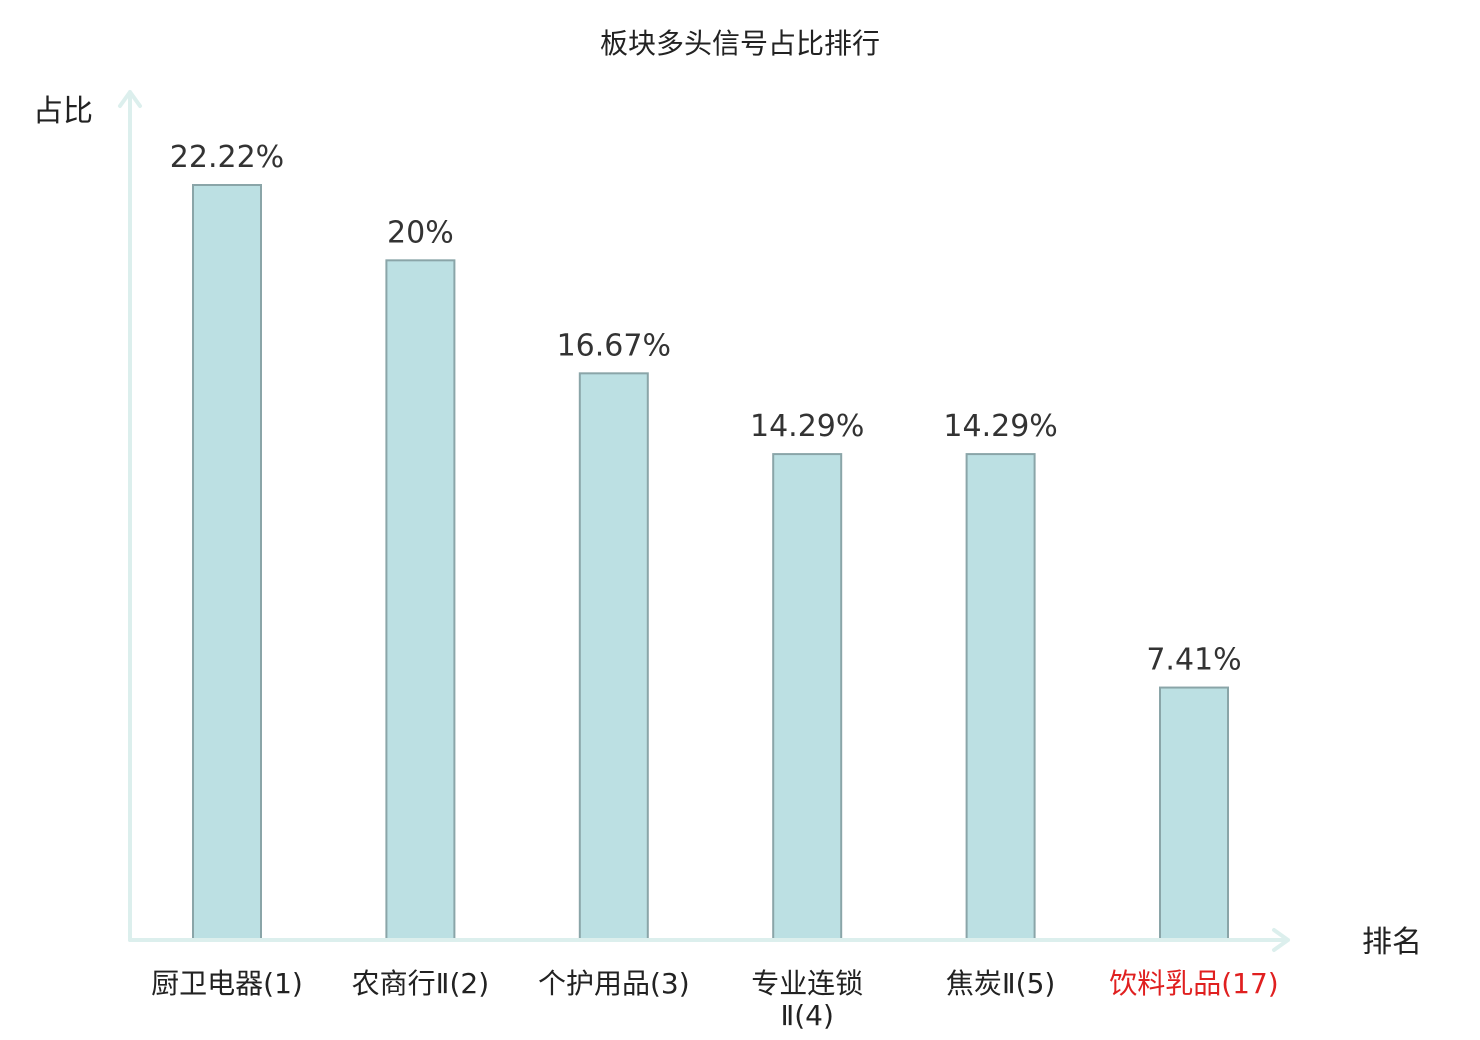  Describe the element at coordinates (709, 940) in the screenshot. I see `x-axis-line` at that location.